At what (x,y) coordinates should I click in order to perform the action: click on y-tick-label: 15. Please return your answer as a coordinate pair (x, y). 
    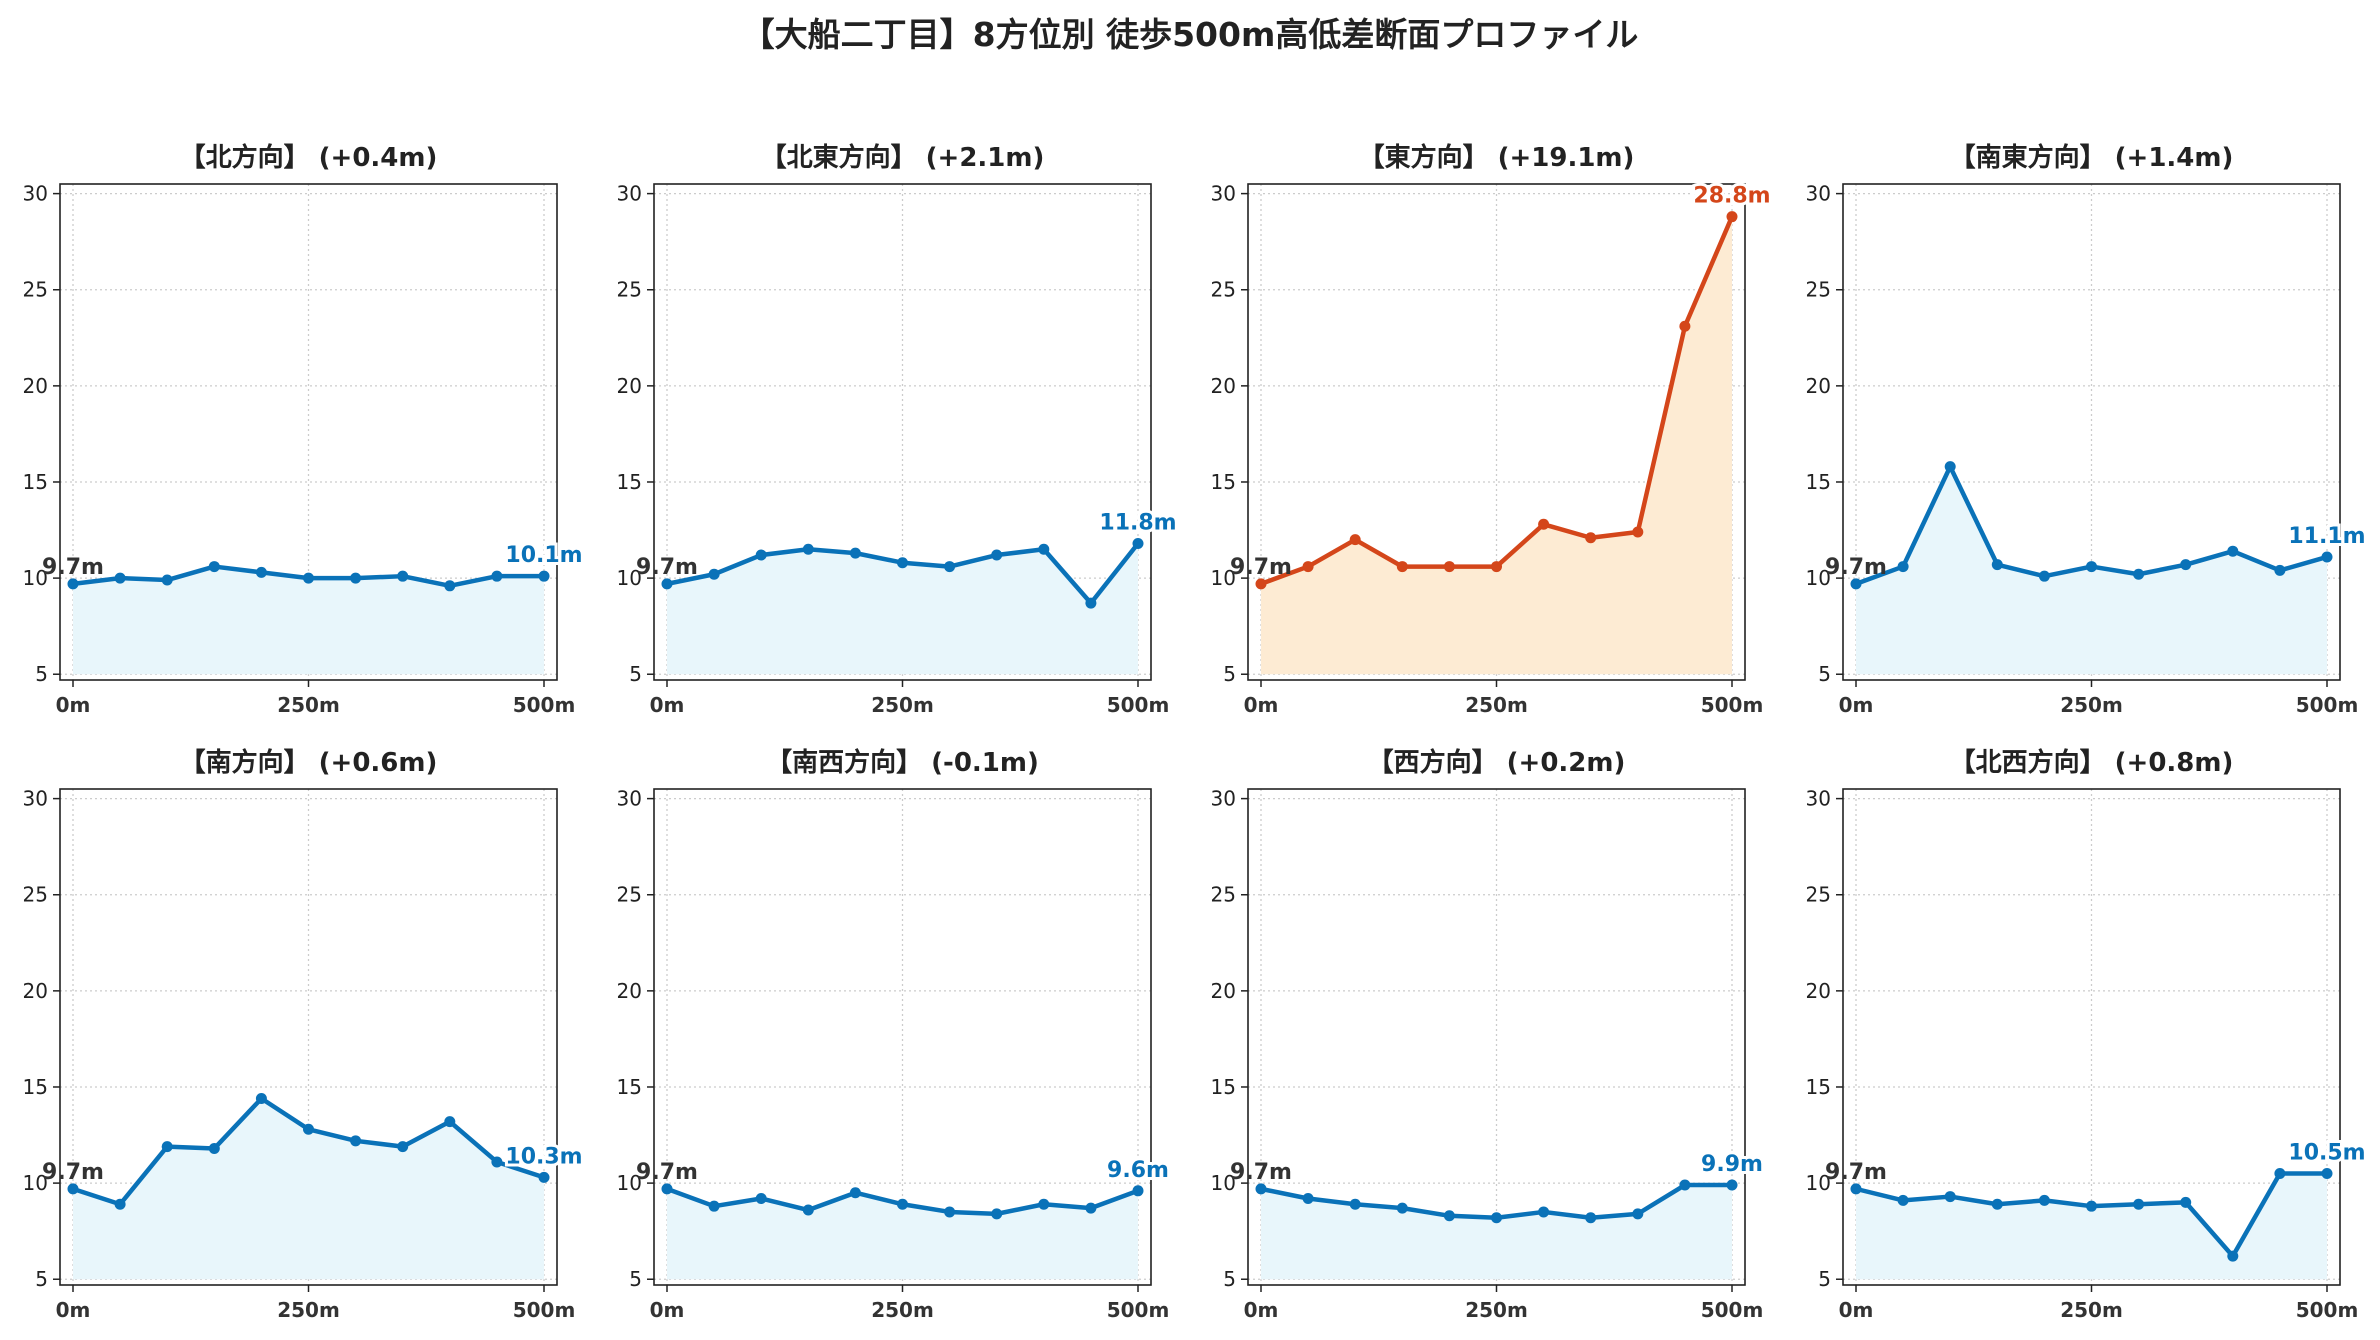
    Looking at the image, I should click on (629, 482).